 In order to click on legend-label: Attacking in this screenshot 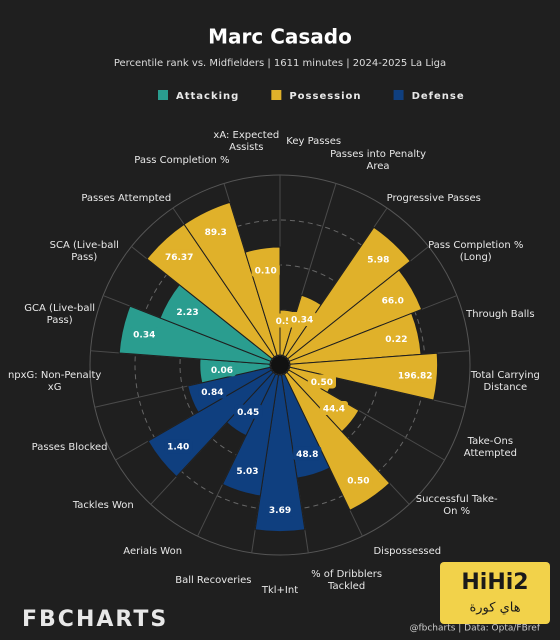, I will do `click(207, 96)`.